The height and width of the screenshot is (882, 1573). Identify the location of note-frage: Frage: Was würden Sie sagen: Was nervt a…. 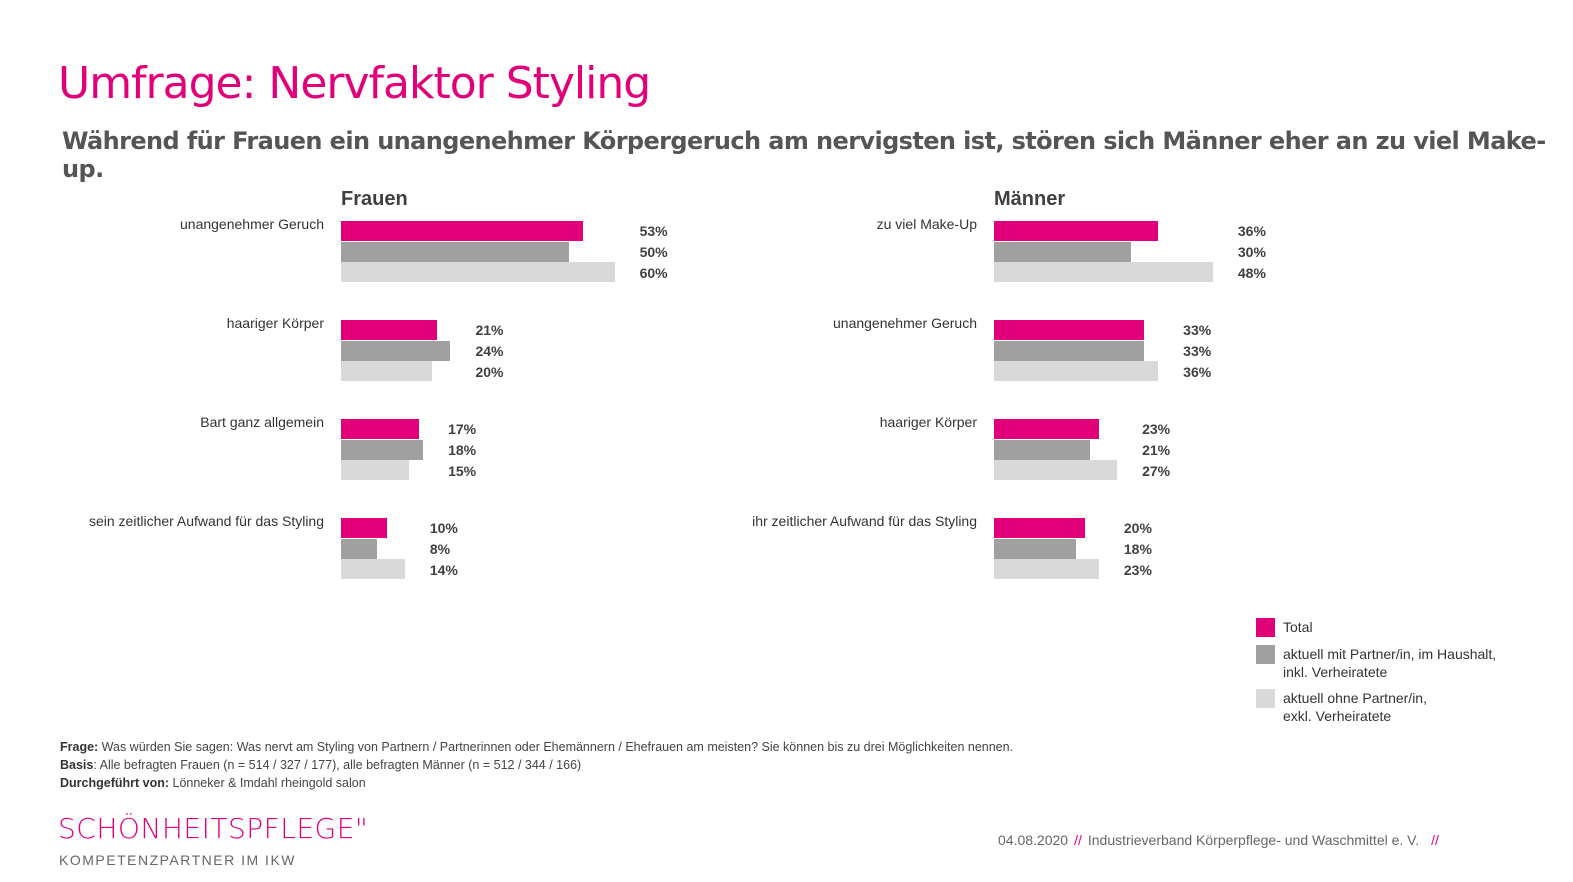
(537, 747).